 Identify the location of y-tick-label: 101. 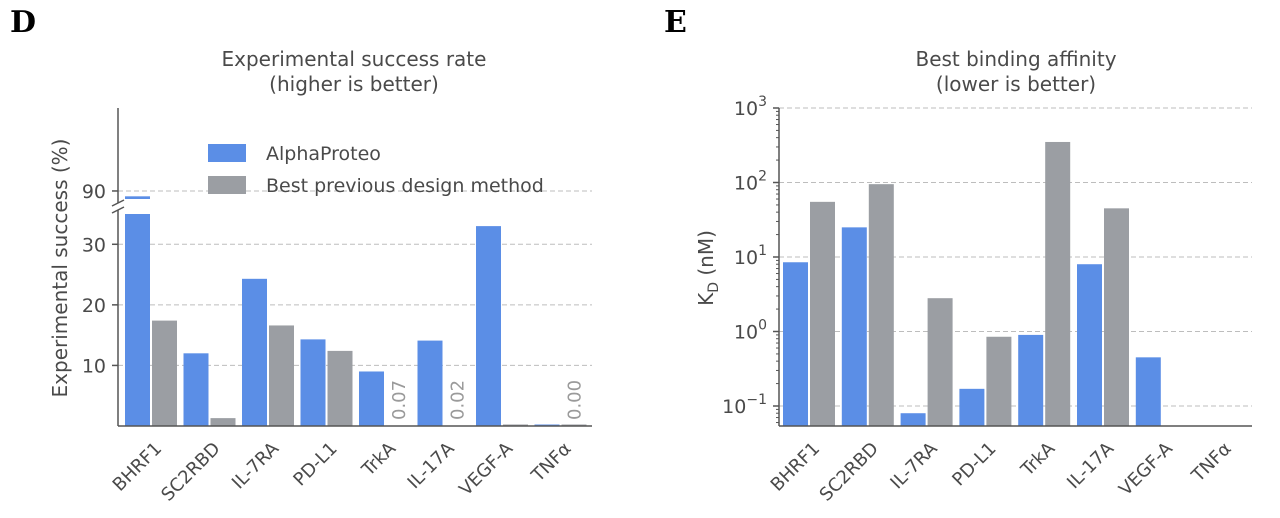
(750, 256).